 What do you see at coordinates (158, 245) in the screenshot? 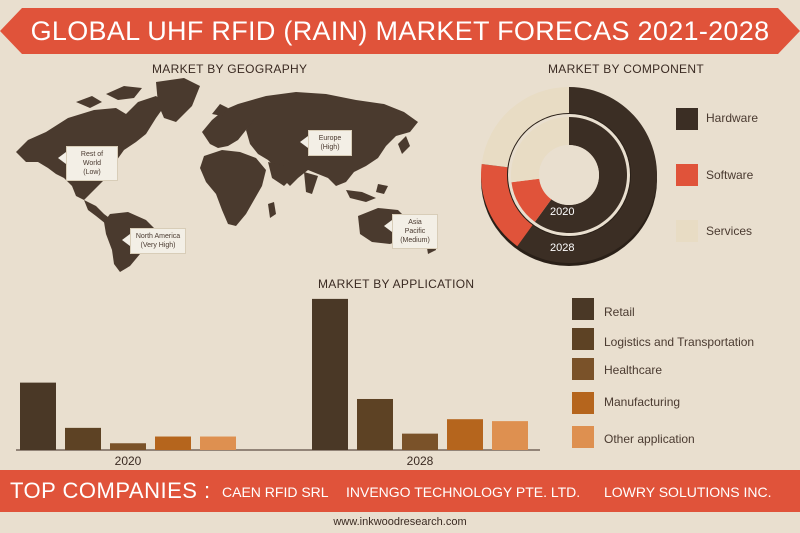
I see `callout-level: (Very High)` at bounding box center [158, 245].